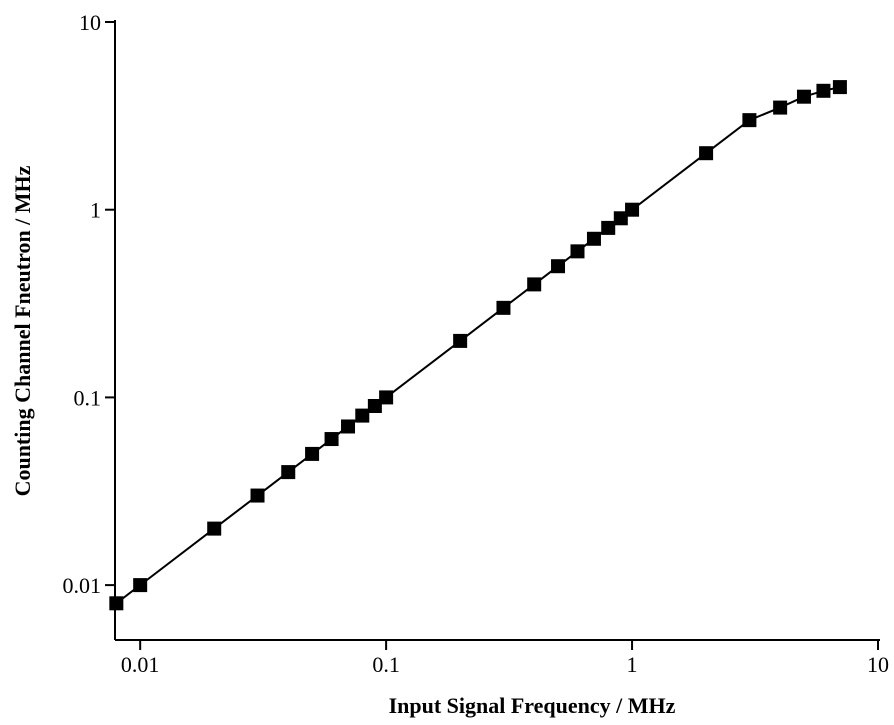 This screenshot has width=894, height=725. I want to click on y-tick-label: 10, so click(90, 22).